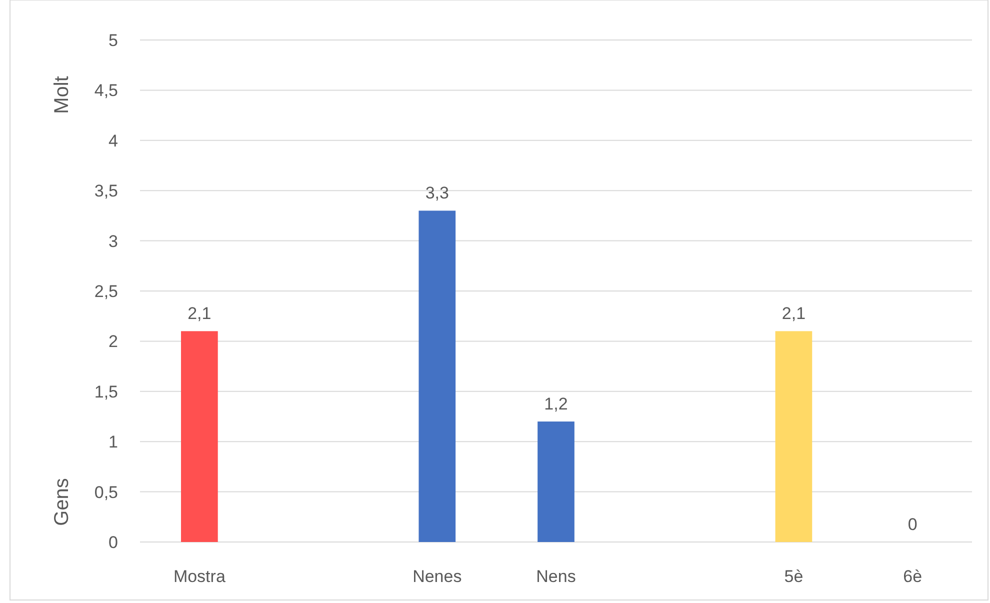 The width and height of the screenshot is (990, 603). Describe the element at coordinates (62, 95) in the screenshot. I see `text: Molt` at that location.